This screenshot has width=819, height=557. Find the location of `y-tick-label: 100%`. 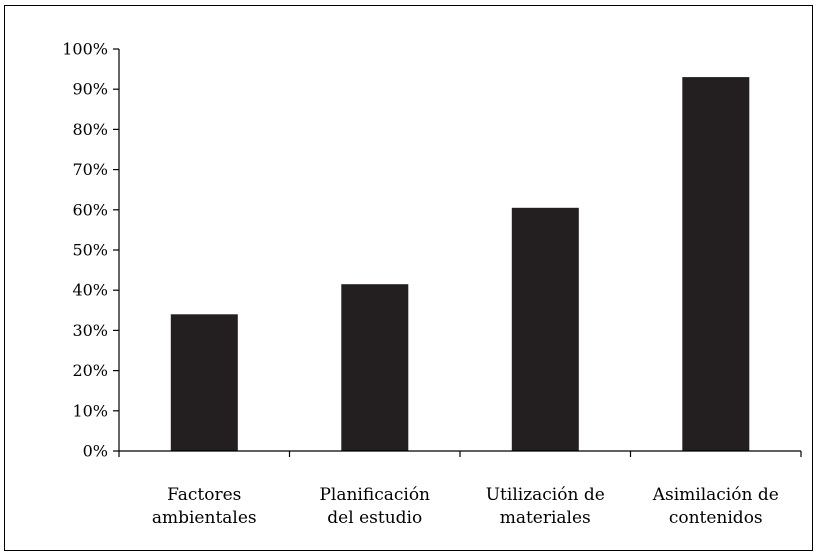

y-tick-label: 100% is located at coordinates (85, 49).